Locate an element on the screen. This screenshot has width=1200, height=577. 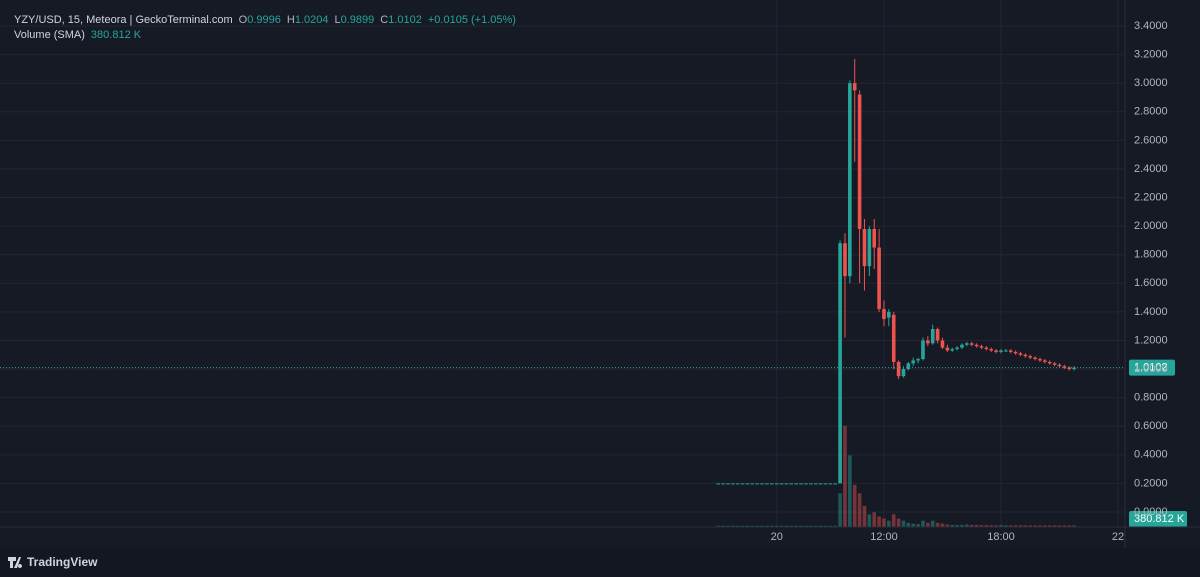
legend-title: YZY/USD, 15, Meteora | GeckoTerminal.com is located at coordinates (123, 20).